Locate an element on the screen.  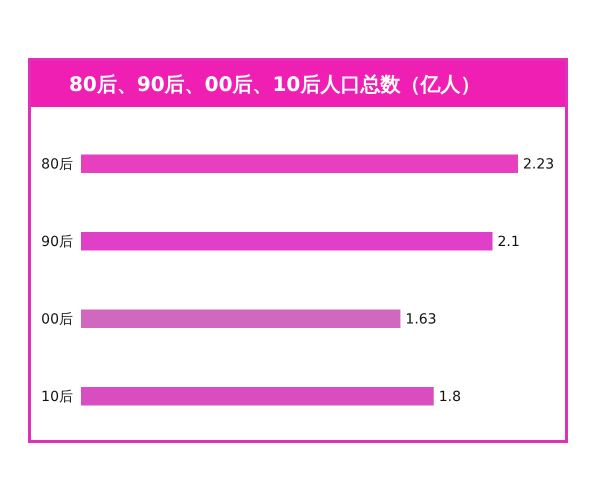
chart-title: 80后、90后、00后、10后人口总数（亿人） is located at coordinates (298, 84).